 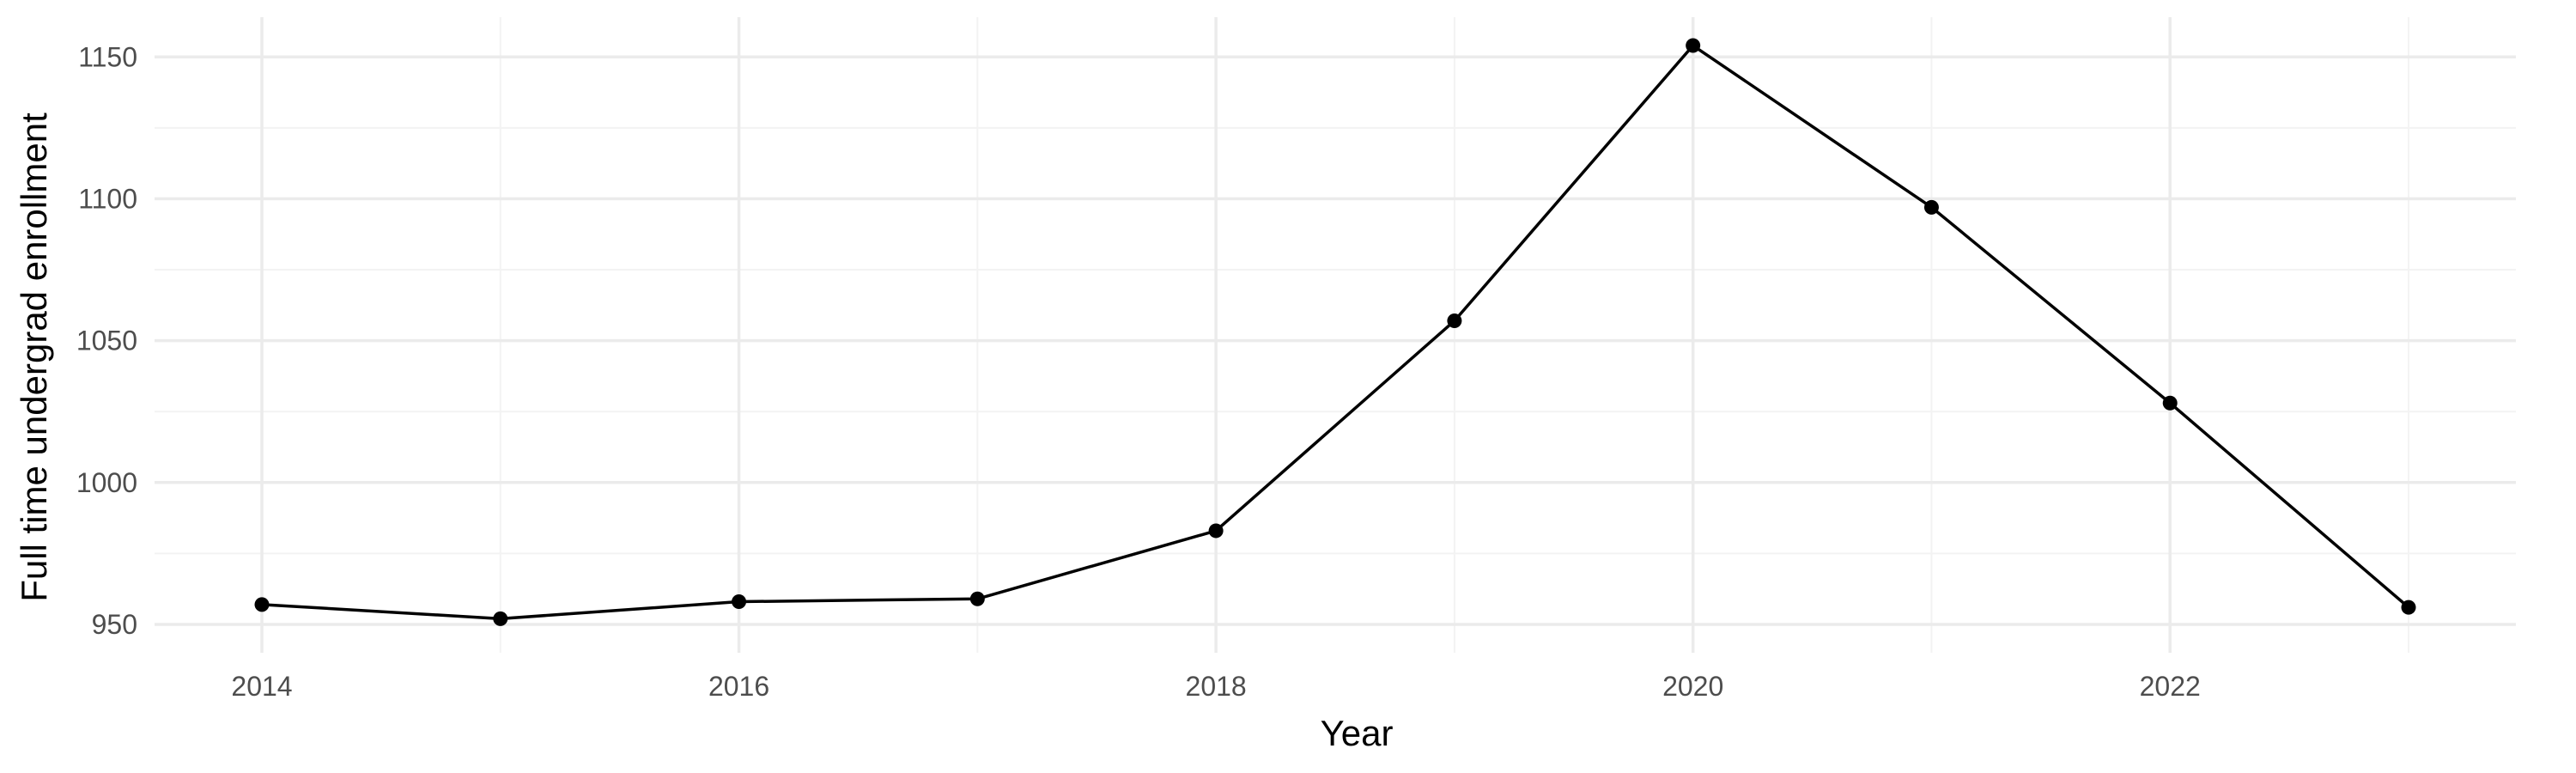 I want to click on x-tick-label: 2022, so click(x=2170, y=686).